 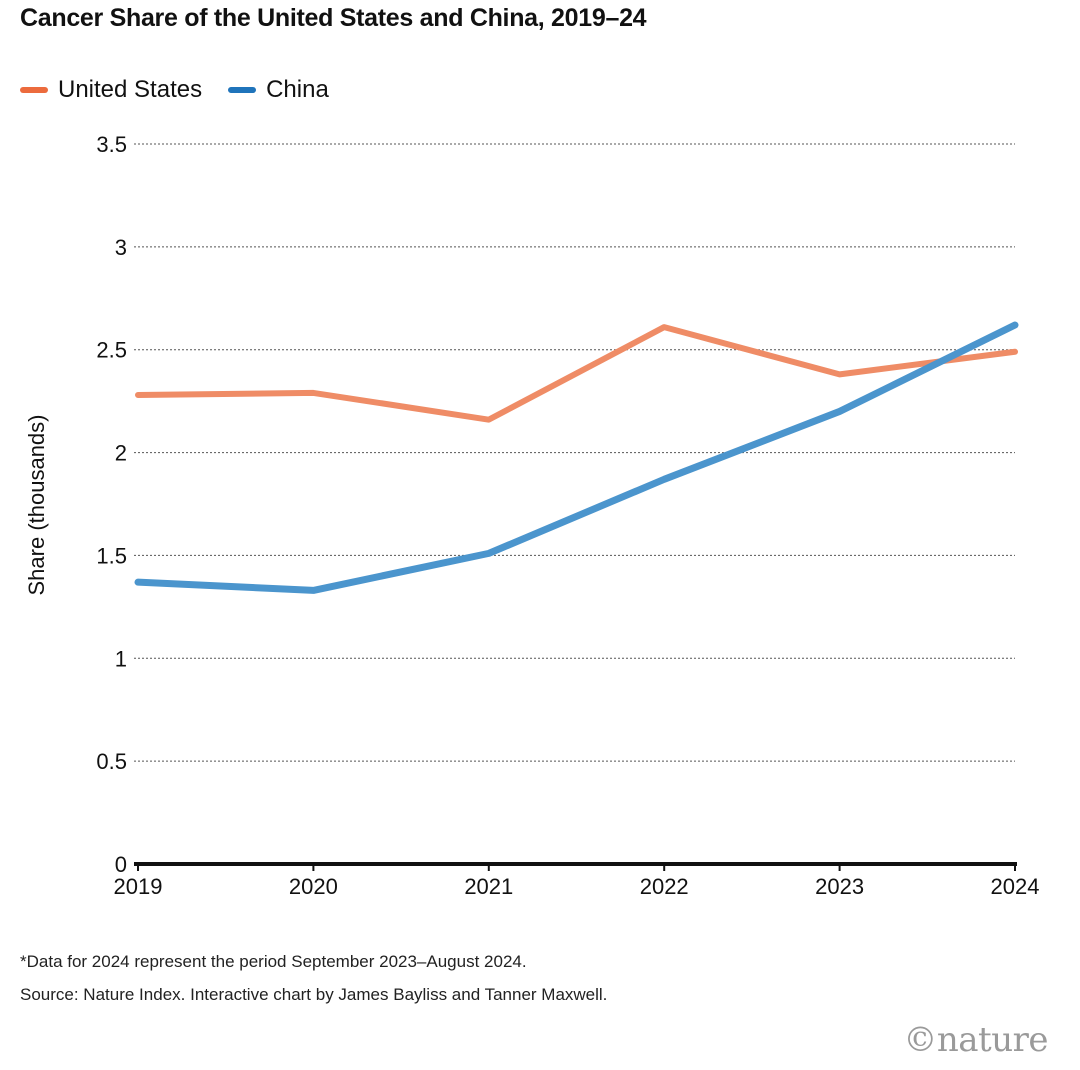 I want to click on y-axis-tick-labels: 0 0.5 1 1.5 2 2.5 3 3.5, so click(x=111, y=504).